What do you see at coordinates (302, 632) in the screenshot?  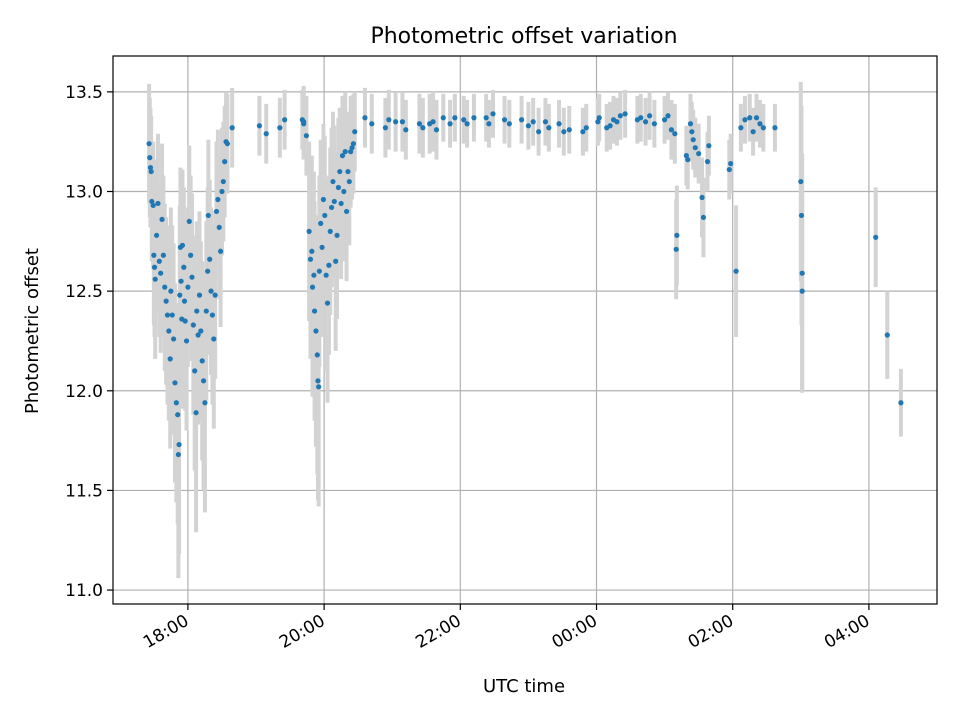 I see `x-tick-label: 20:00` at bounding box center [302, 632].